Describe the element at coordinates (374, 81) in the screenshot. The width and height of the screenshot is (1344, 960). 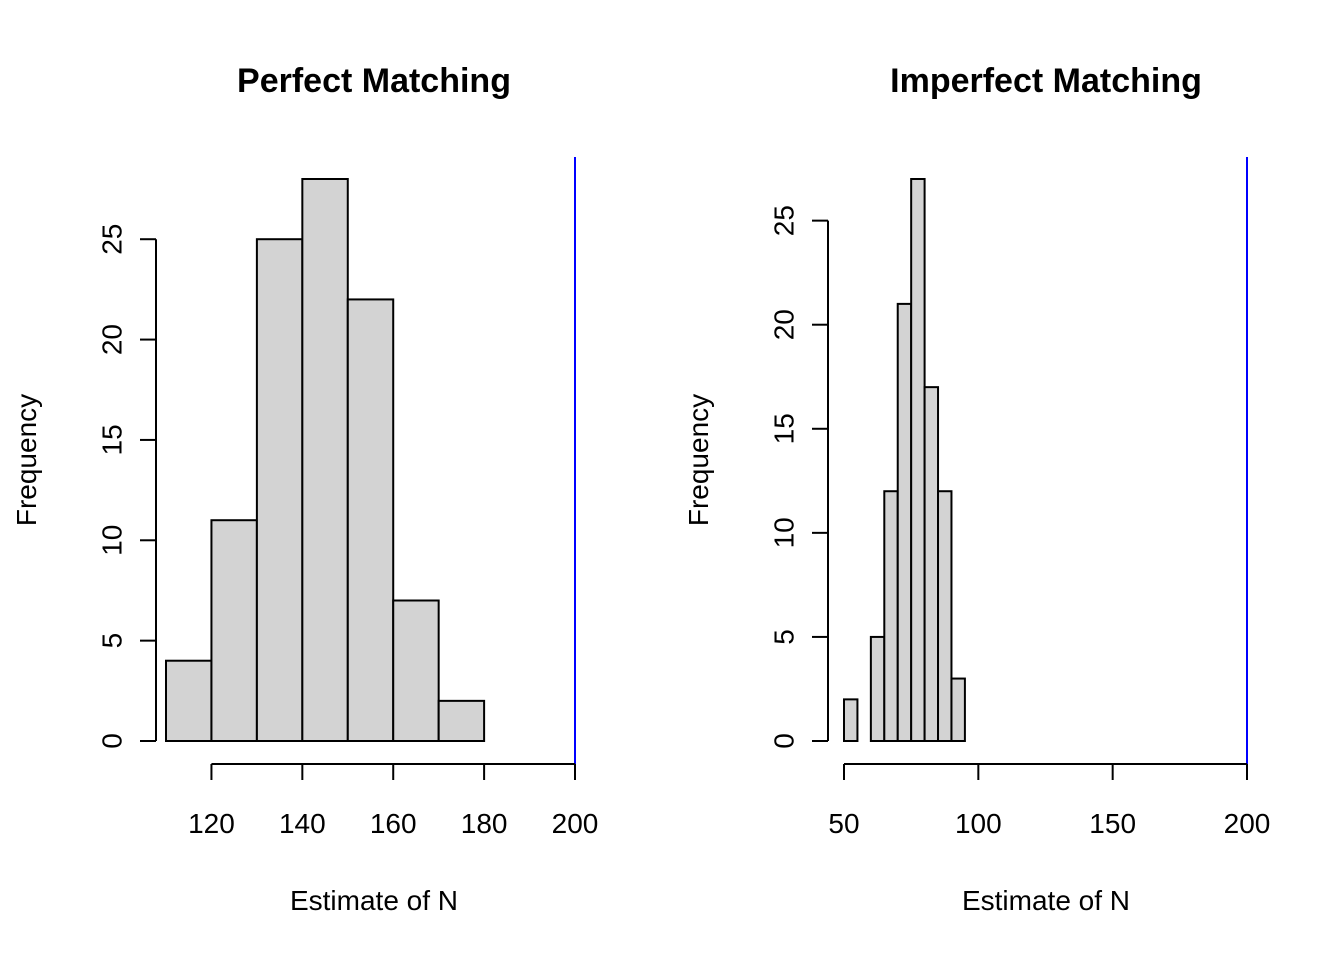
I see `chart-title: Perfect Matching` at that location.